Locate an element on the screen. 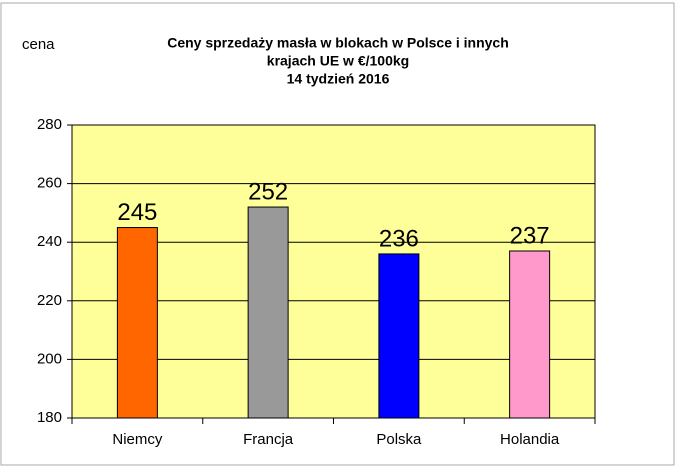  x-tick-label: Polska is located at coordinates (399, 439).